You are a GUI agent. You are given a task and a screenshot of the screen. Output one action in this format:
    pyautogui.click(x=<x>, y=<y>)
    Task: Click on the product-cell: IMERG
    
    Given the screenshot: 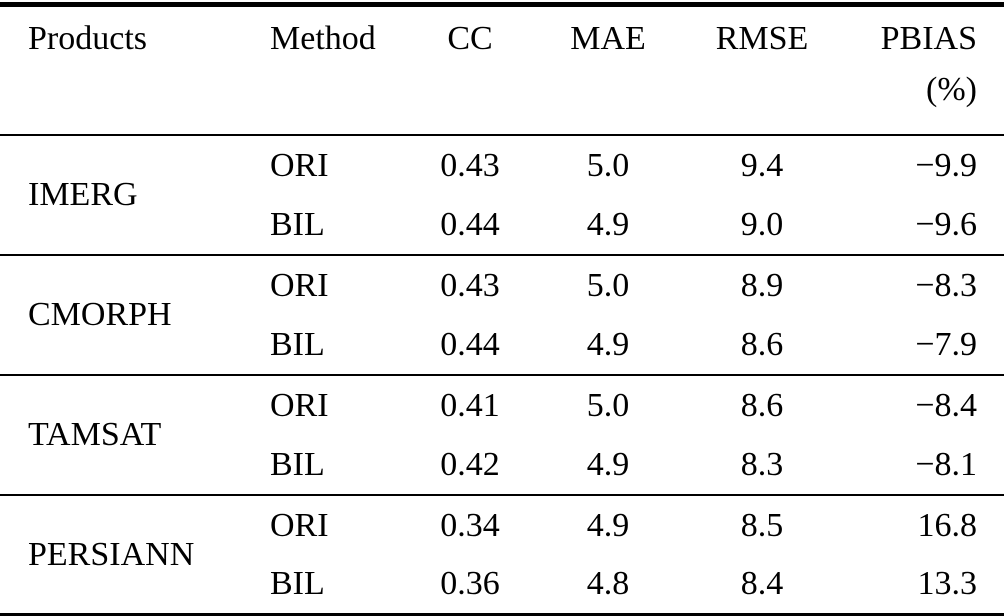 What is the action you would take?
    pyautogui.click(x=83, y=195)
    